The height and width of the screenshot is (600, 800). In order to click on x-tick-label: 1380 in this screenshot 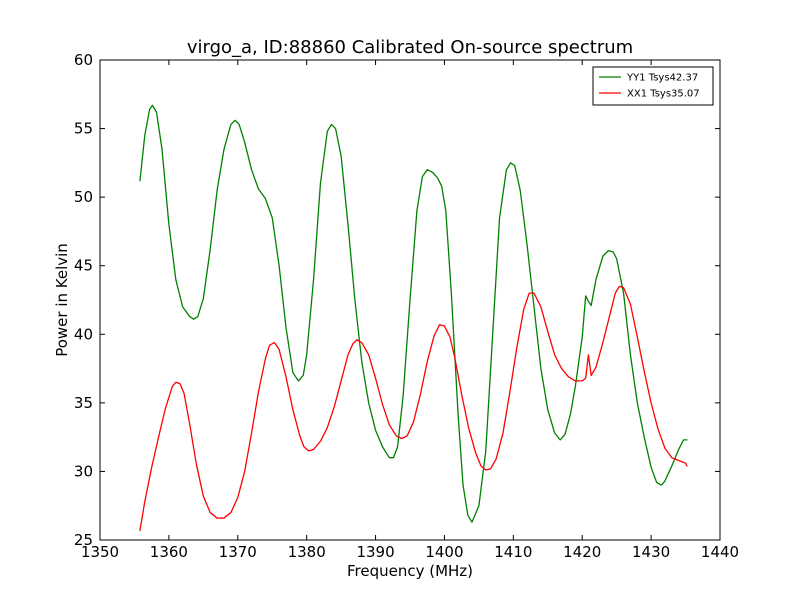, I will do `click(307, 552)`.